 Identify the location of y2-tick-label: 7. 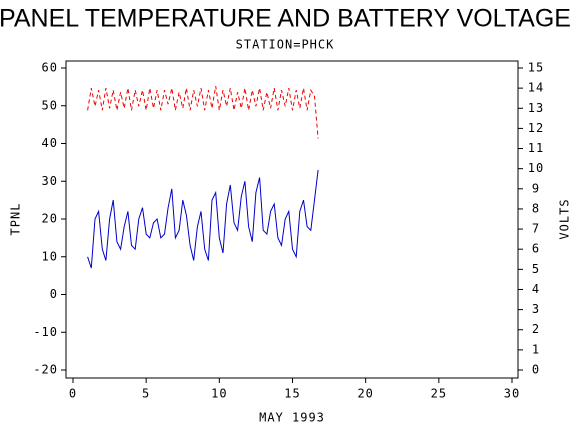
(536, 229).